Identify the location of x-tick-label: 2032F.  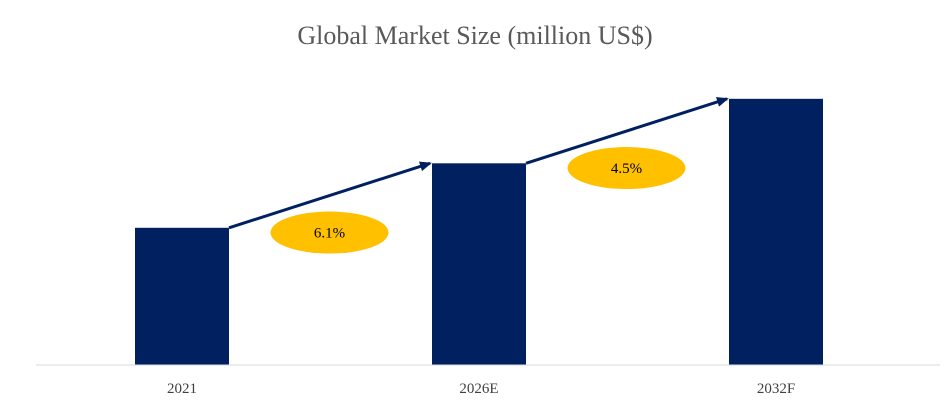
(776, 389).